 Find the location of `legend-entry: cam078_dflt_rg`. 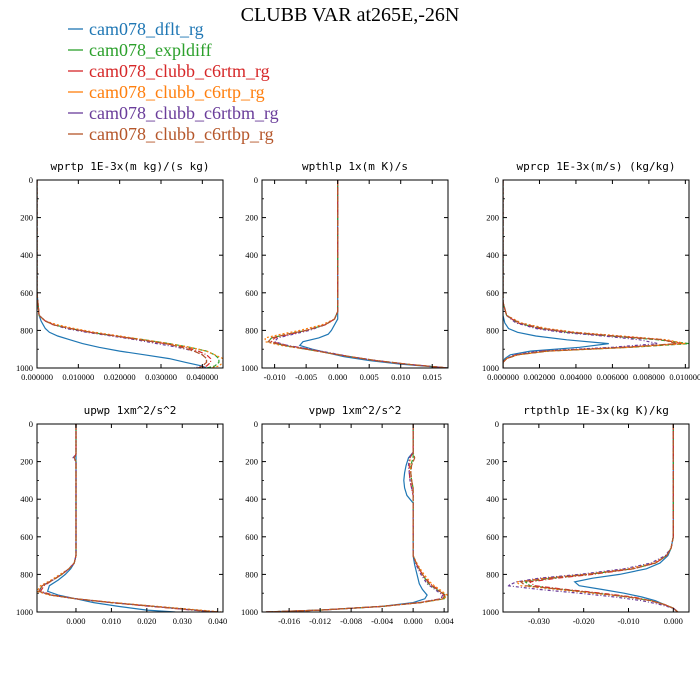

legend-entry: cam078_dflt_rg is located at coordinates (136, 29).